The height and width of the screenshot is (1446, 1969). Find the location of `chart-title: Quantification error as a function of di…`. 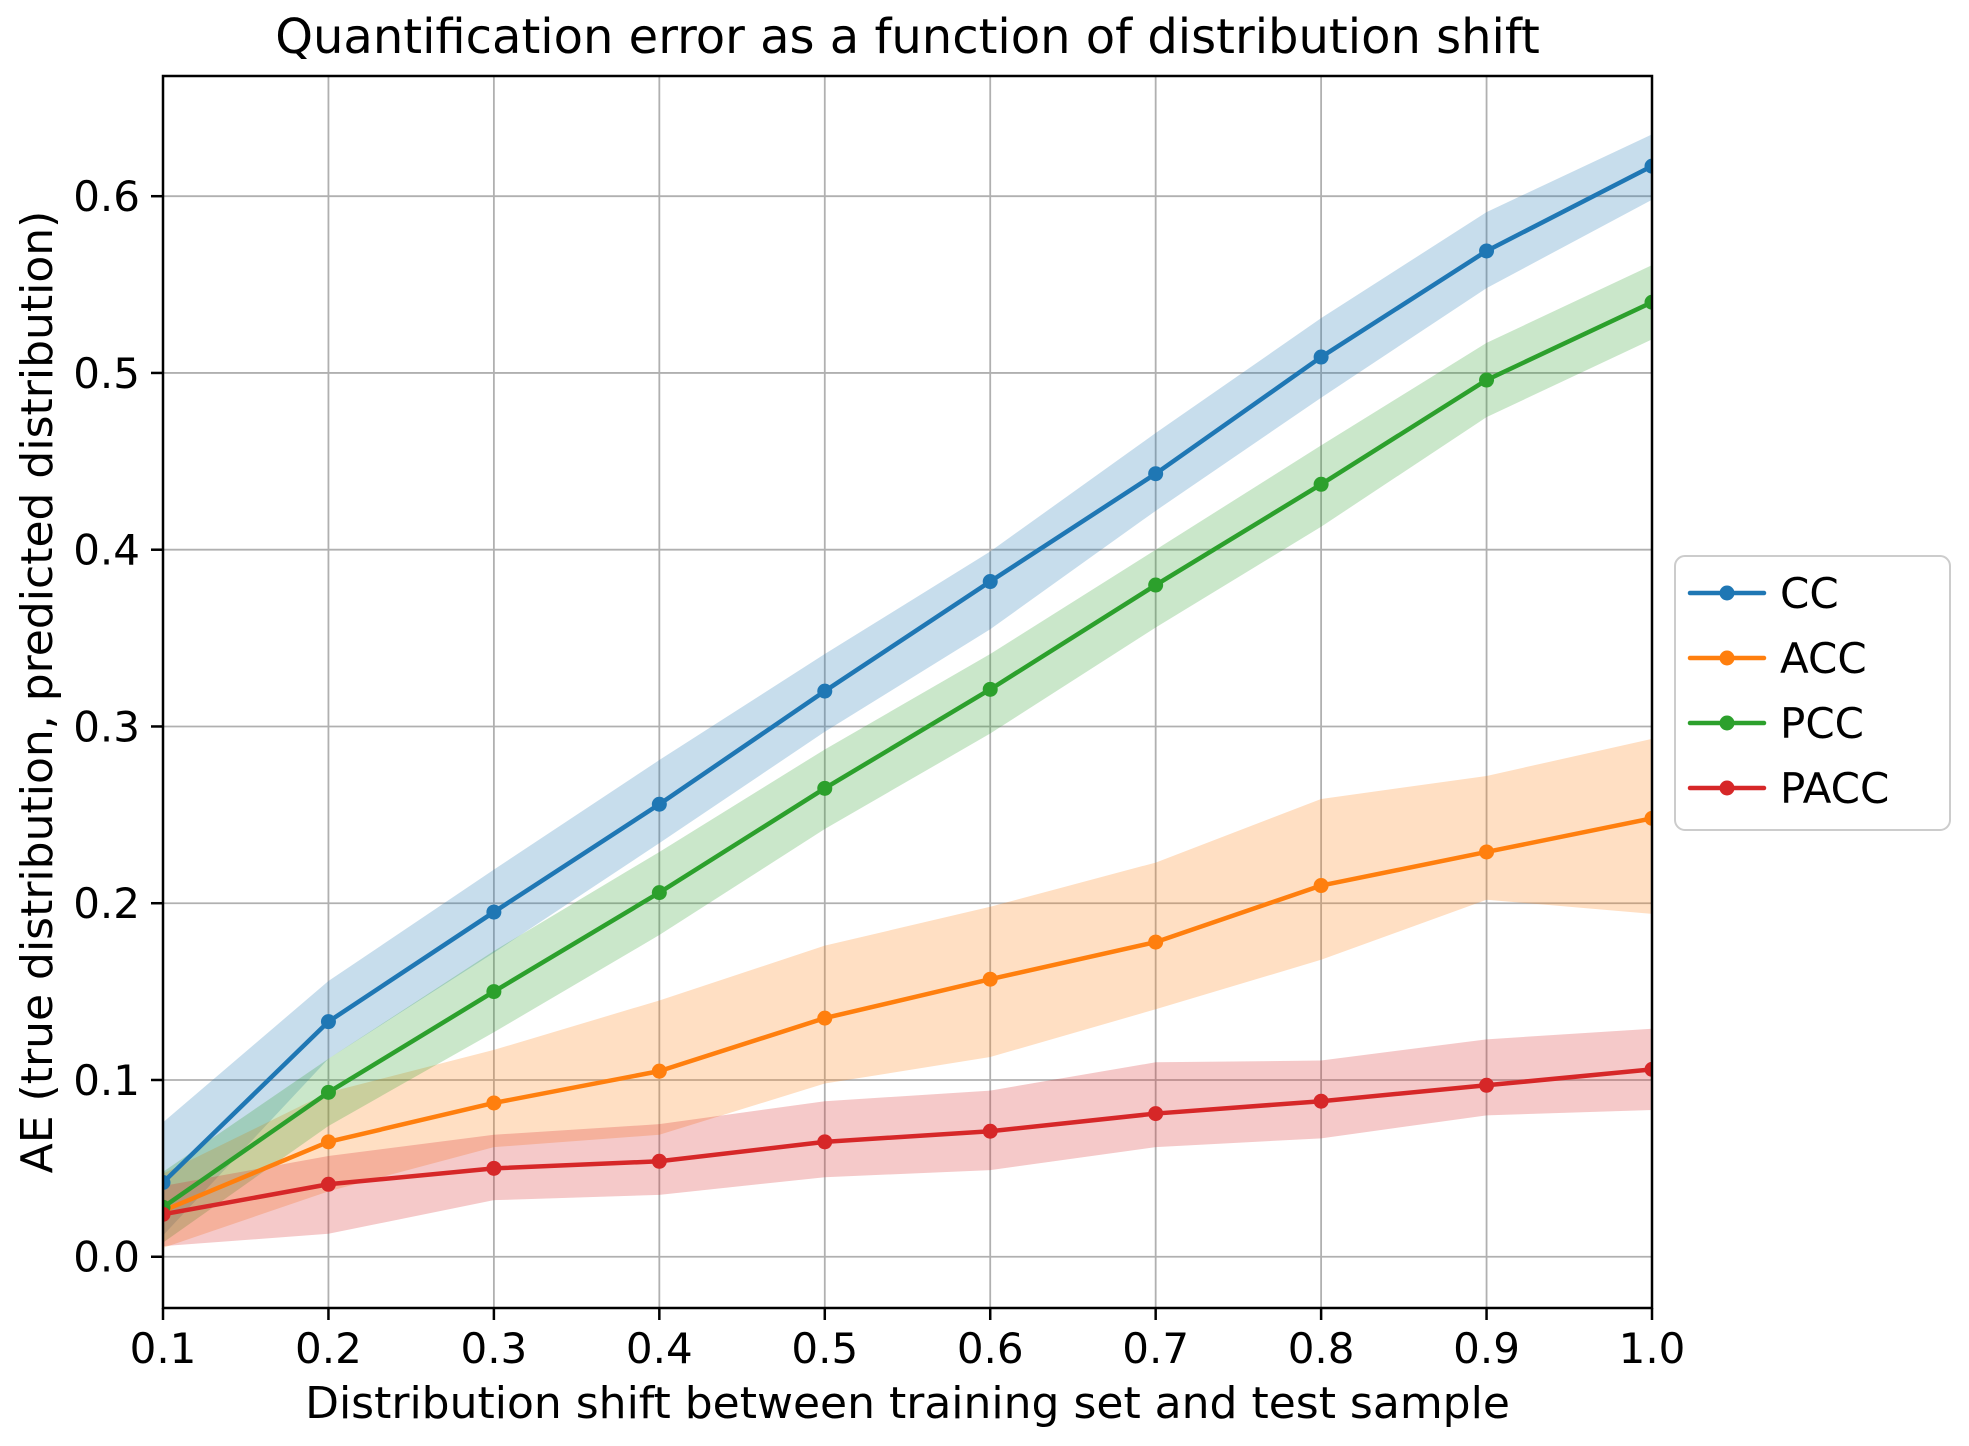

chart-title: Quantification error as a function of di… is located at coordinates (907, 37).